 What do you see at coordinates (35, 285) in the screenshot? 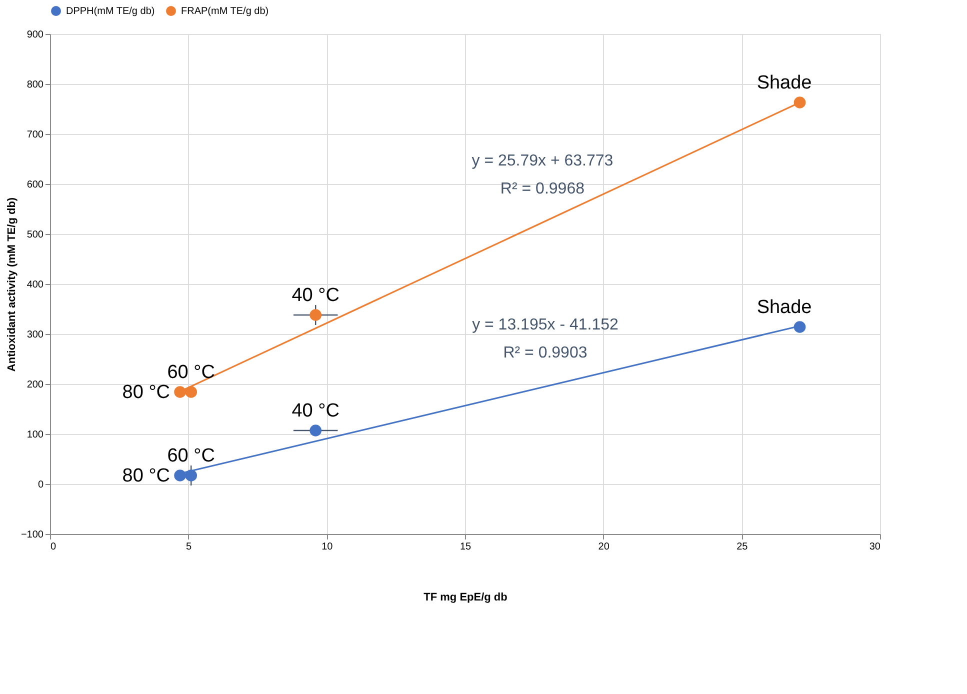
I see `y-tick-label: 400` at bounding box center [35, 285].